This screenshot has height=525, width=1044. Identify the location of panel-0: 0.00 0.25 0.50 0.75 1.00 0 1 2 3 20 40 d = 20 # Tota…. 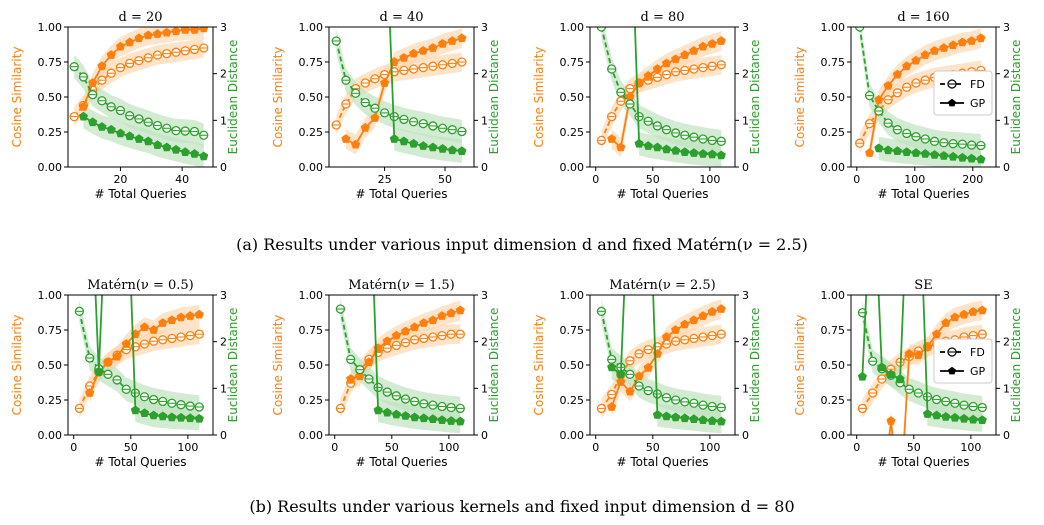
(125, 105).